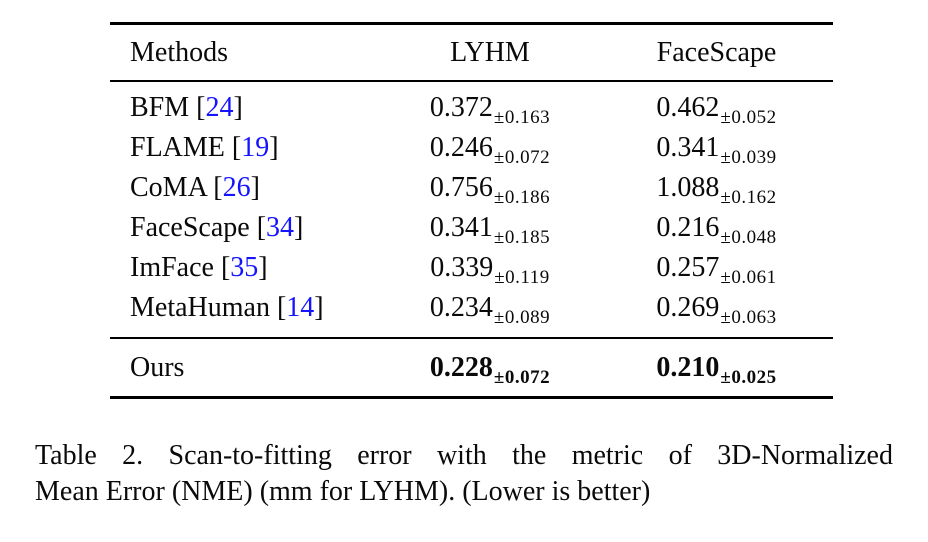  Describe the element at coordinates (471, 338) in the screenshot. I see `table-mid-rule` at that location.